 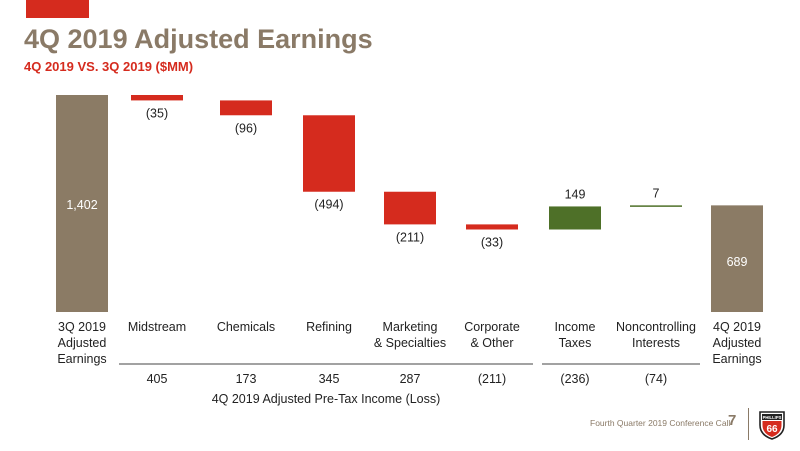 I want to click on category-label-8-line-1: Noncontrolling, so click(x=656, y=327).